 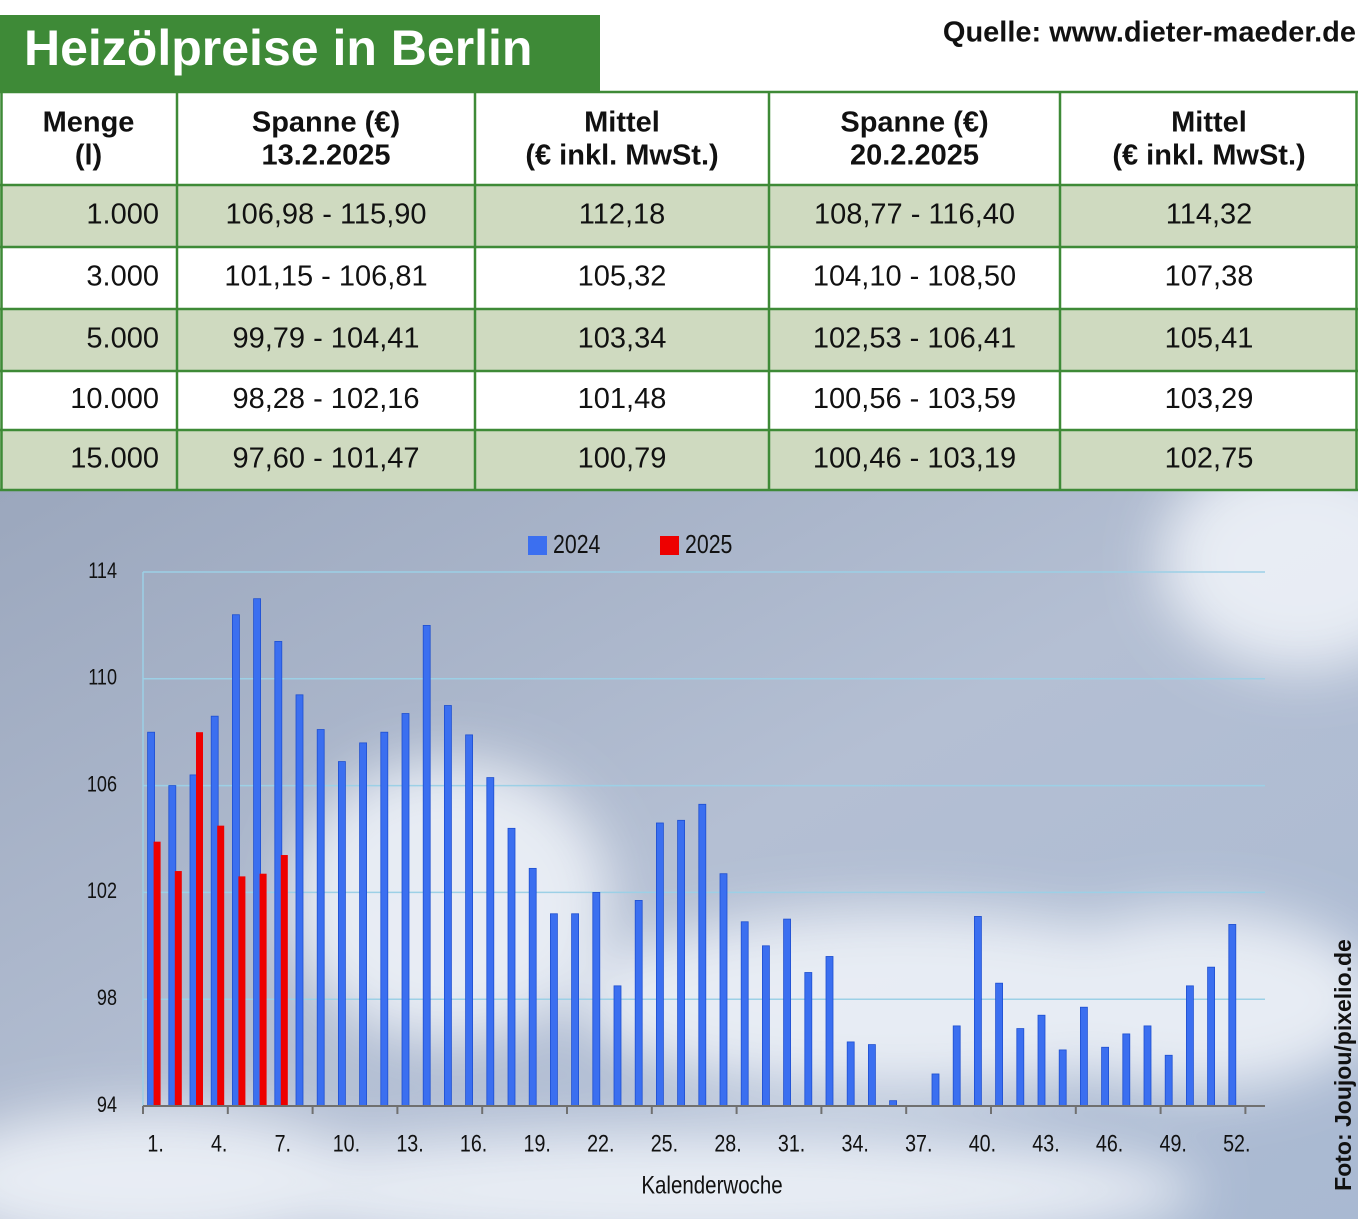 I want to click on legend-label: 2024, so click(x=576, y=545).